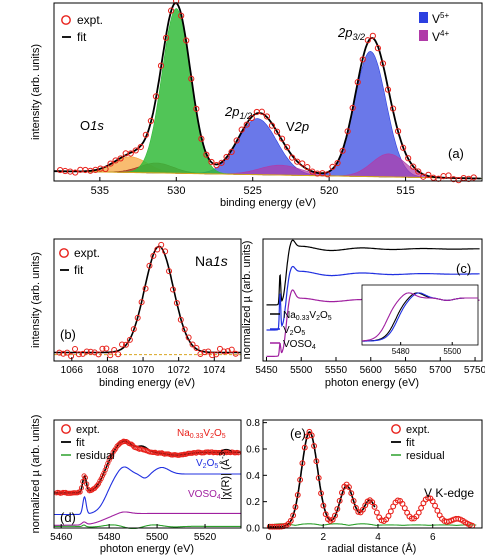 This screenshot has height=555, width=485. What do you see at coordinates (299, 345) in the screenshot?
I see `legend-voso4-label: VOSO4` at bounding box center [299, 345].